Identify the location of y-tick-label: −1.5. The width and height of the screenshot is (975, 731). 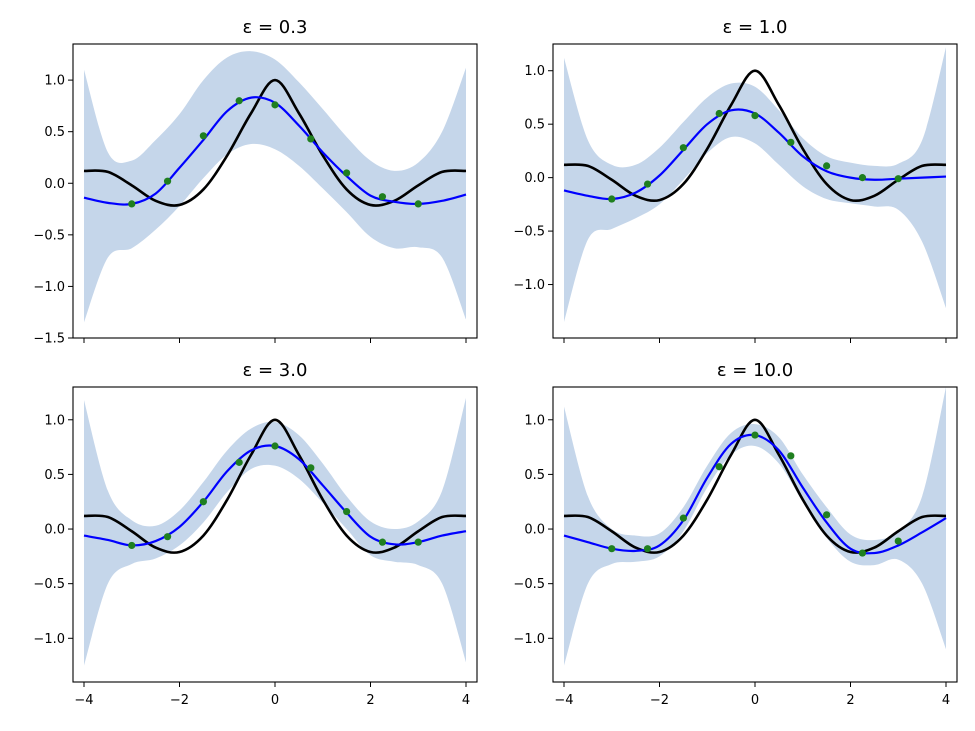
(49, 339).